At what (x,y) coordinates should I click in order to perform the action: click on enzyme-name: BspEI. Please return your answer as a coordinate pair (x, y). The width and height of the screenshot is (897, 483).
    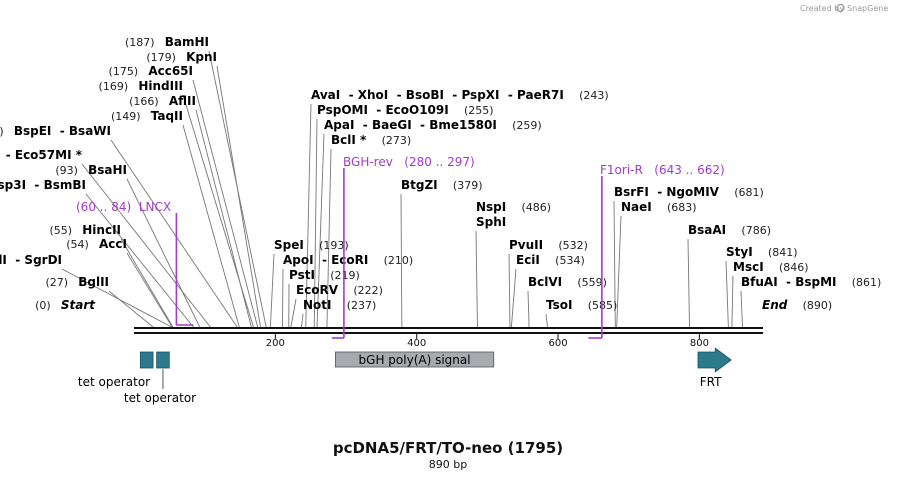
    Looking at the image, I should click on (33, 131).